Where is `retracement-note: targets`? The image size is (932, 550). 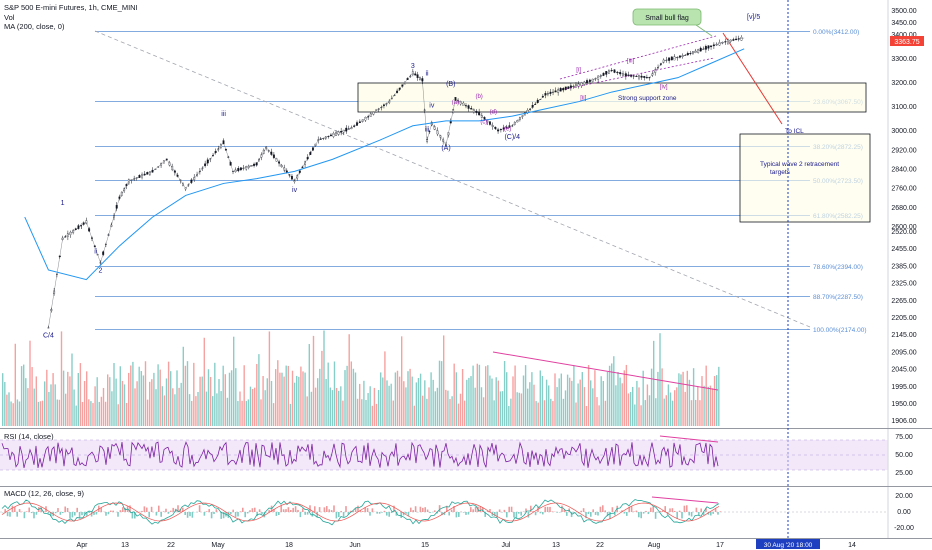 retracement-note: targets is located at coordinates (780, 172).